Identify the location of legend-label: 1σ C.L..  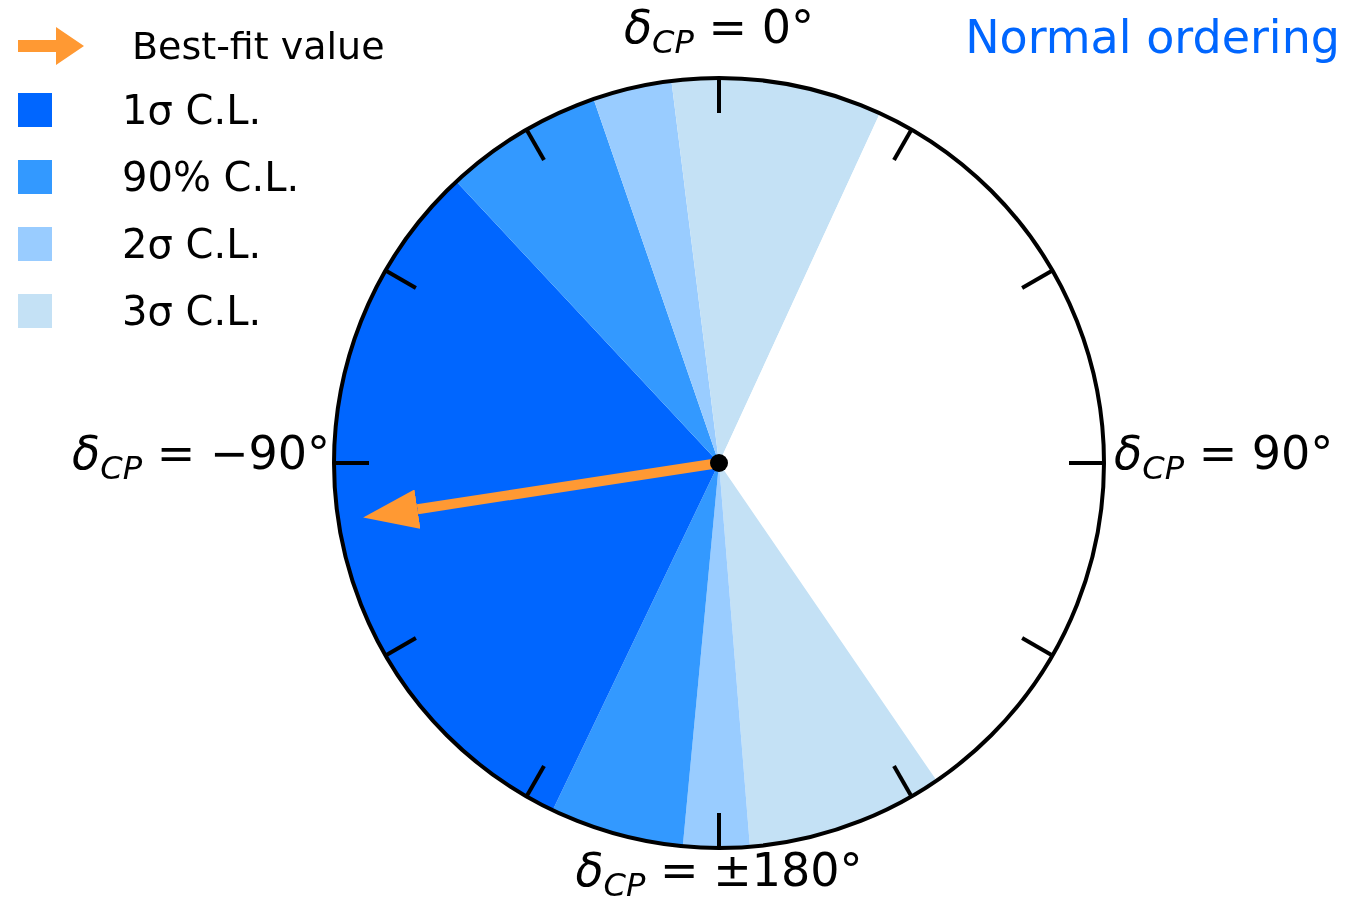
(192, 109).